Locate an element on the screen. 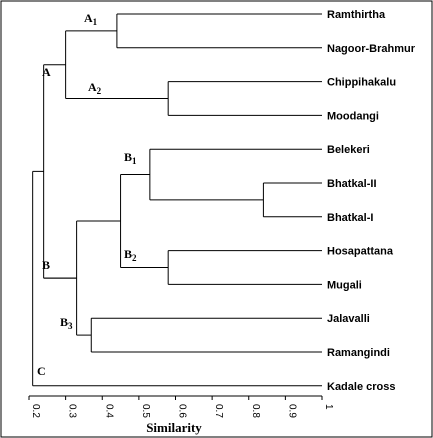  leaf-label-1: Ramthirtha is located at coordinates (356, 15).